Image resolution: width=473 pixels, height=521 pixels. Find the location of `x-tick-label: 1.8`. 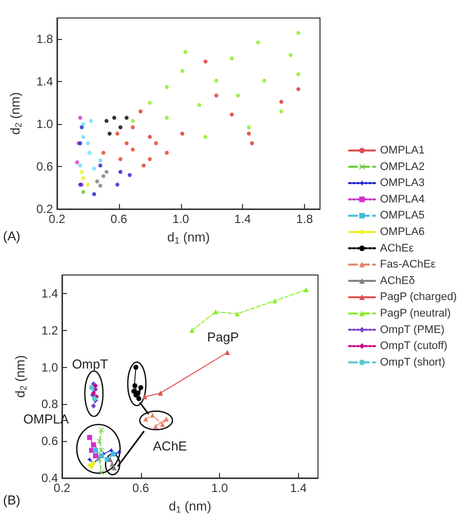

x-tick-label: 1.8 is located at coordinates (305, 219).